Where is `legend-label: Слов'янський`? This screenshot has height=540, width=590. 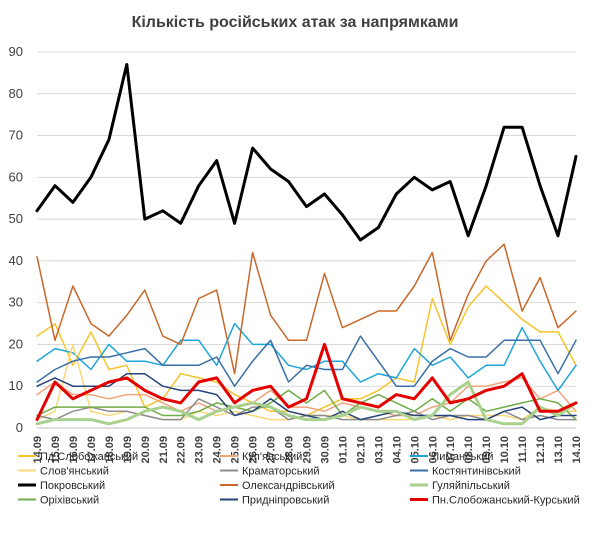
legend-label: Слов'янський is located at coordinates (74, 472).